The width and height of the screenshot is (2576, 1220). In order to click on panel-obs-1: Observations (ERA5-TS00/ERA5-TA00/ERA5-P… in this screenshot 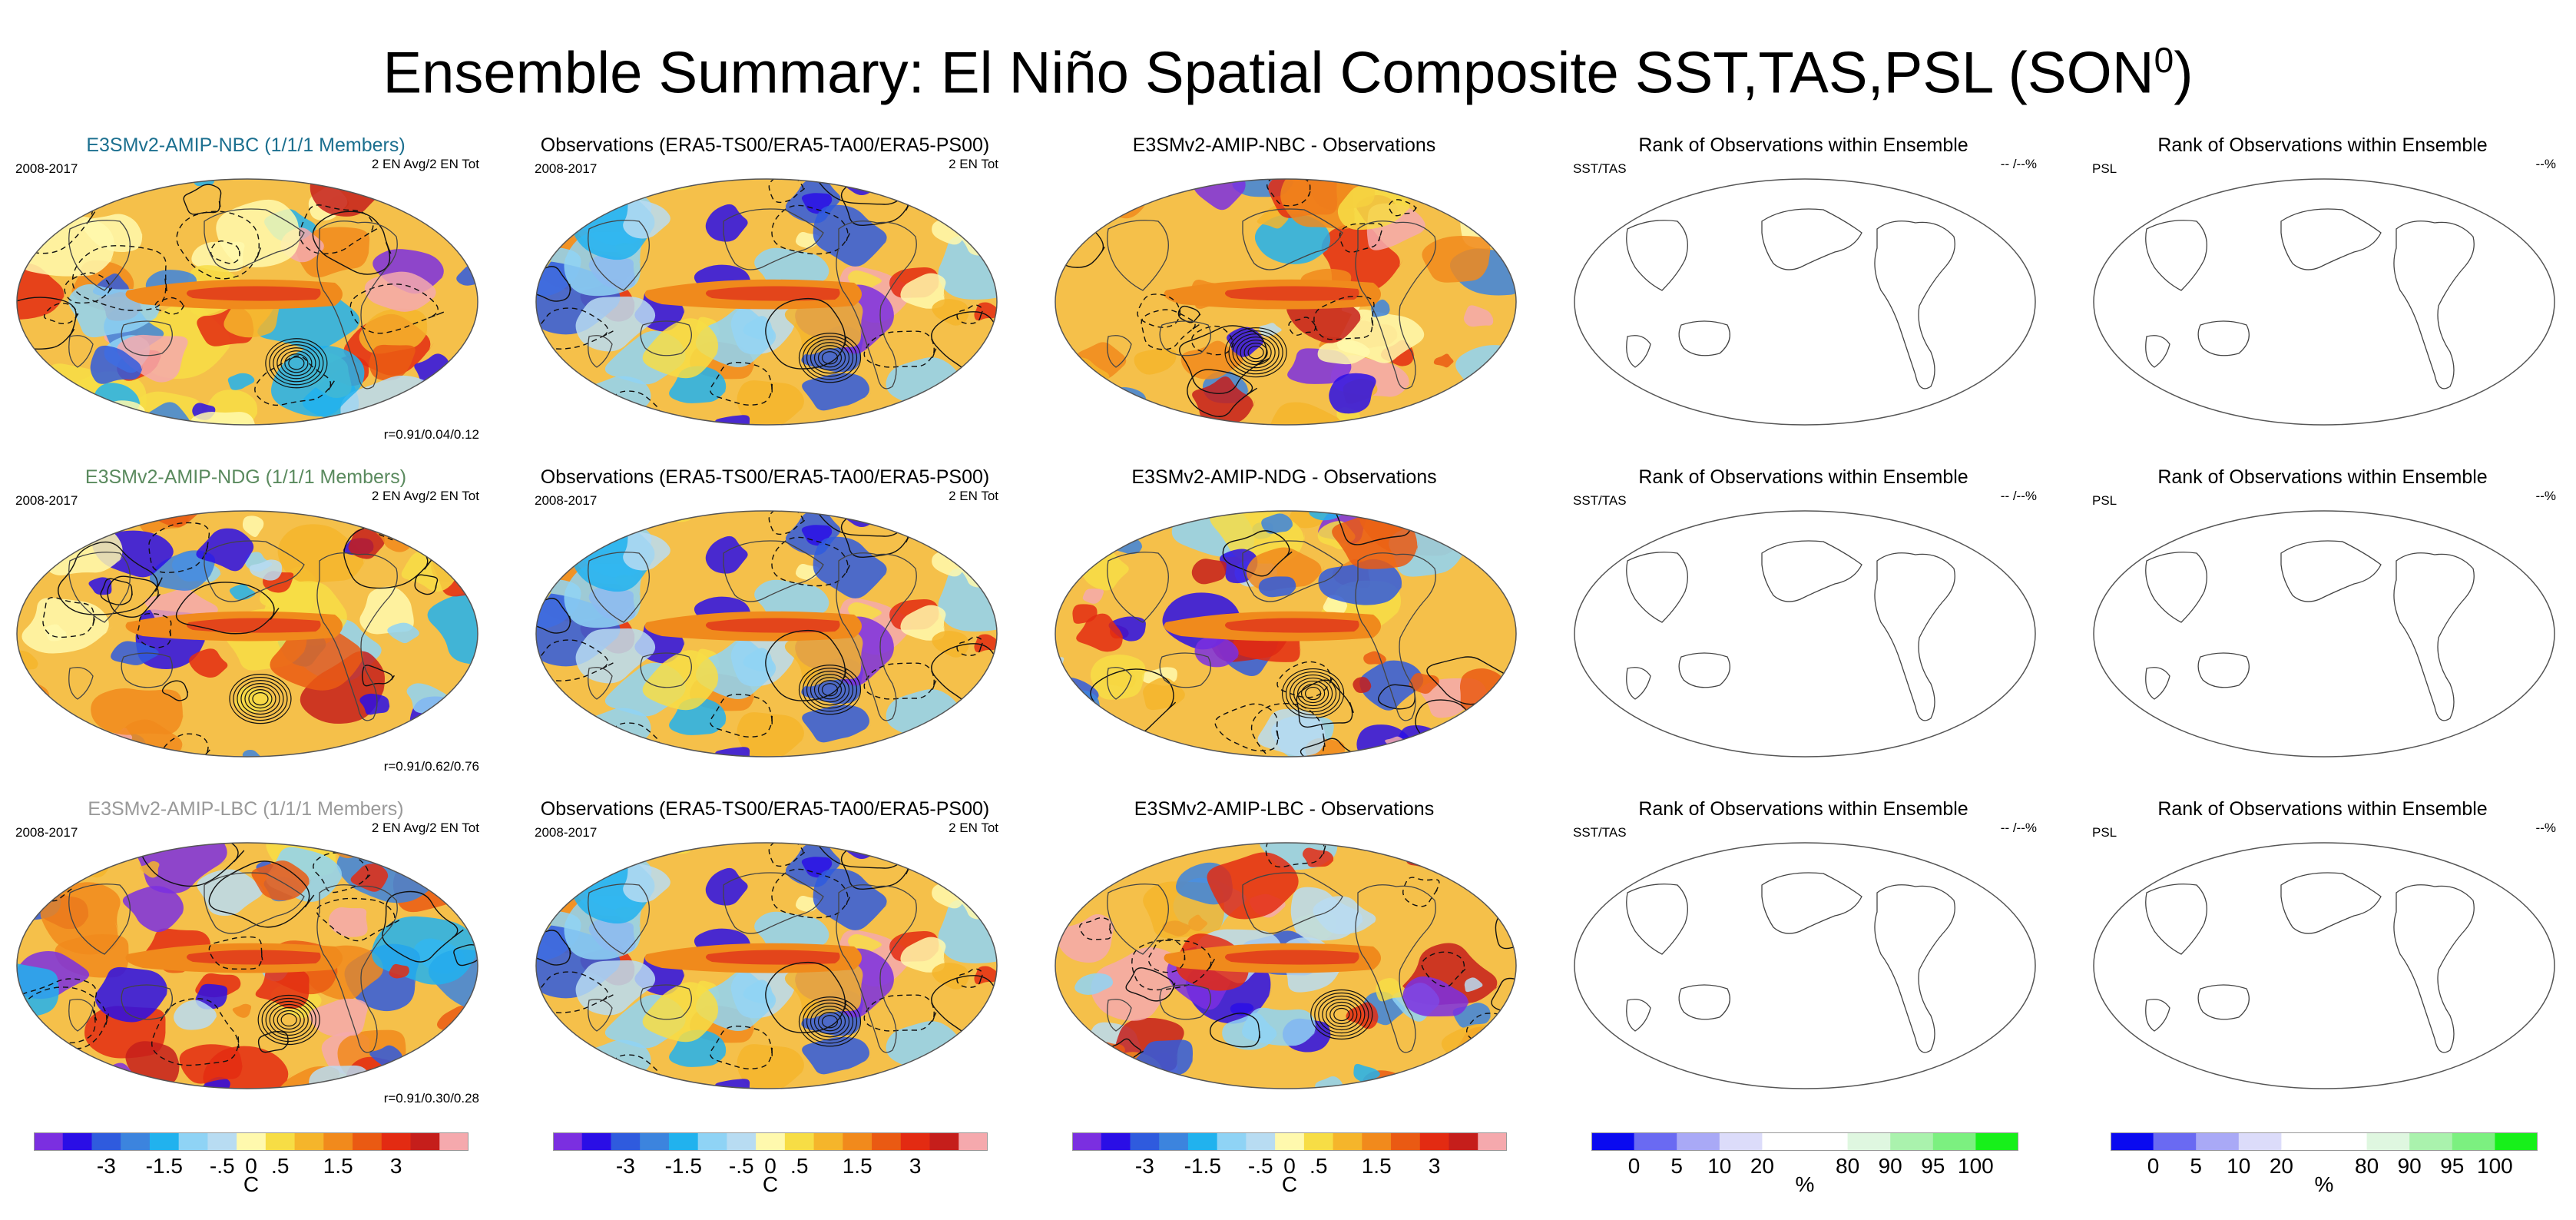, I will do `click(765, 295)`.